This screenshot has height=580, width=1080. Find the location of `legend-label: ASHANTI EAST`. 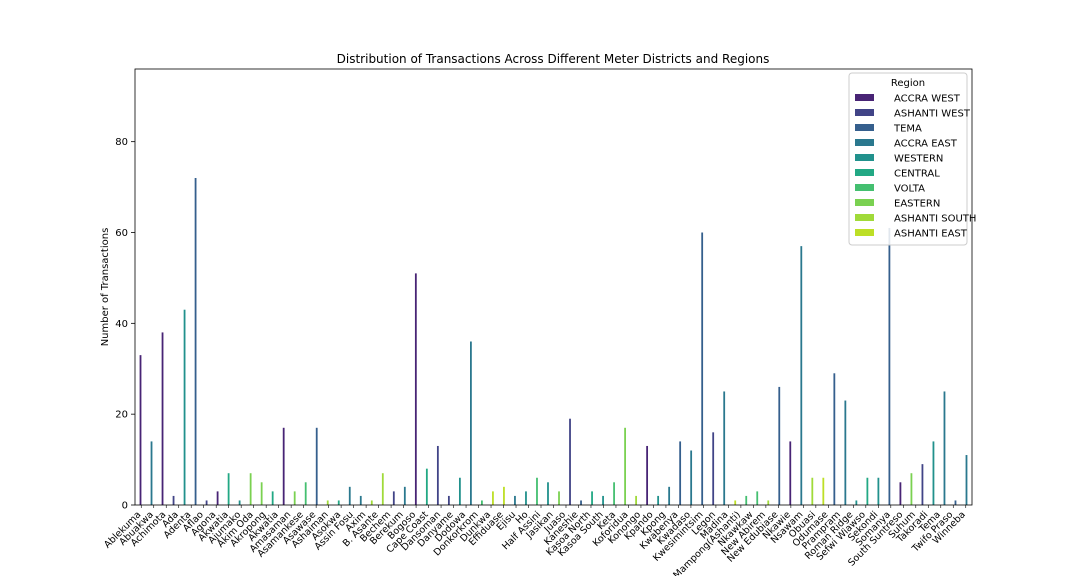

legend-label: ASHANTI EAST is located at coordinates (931, 234).